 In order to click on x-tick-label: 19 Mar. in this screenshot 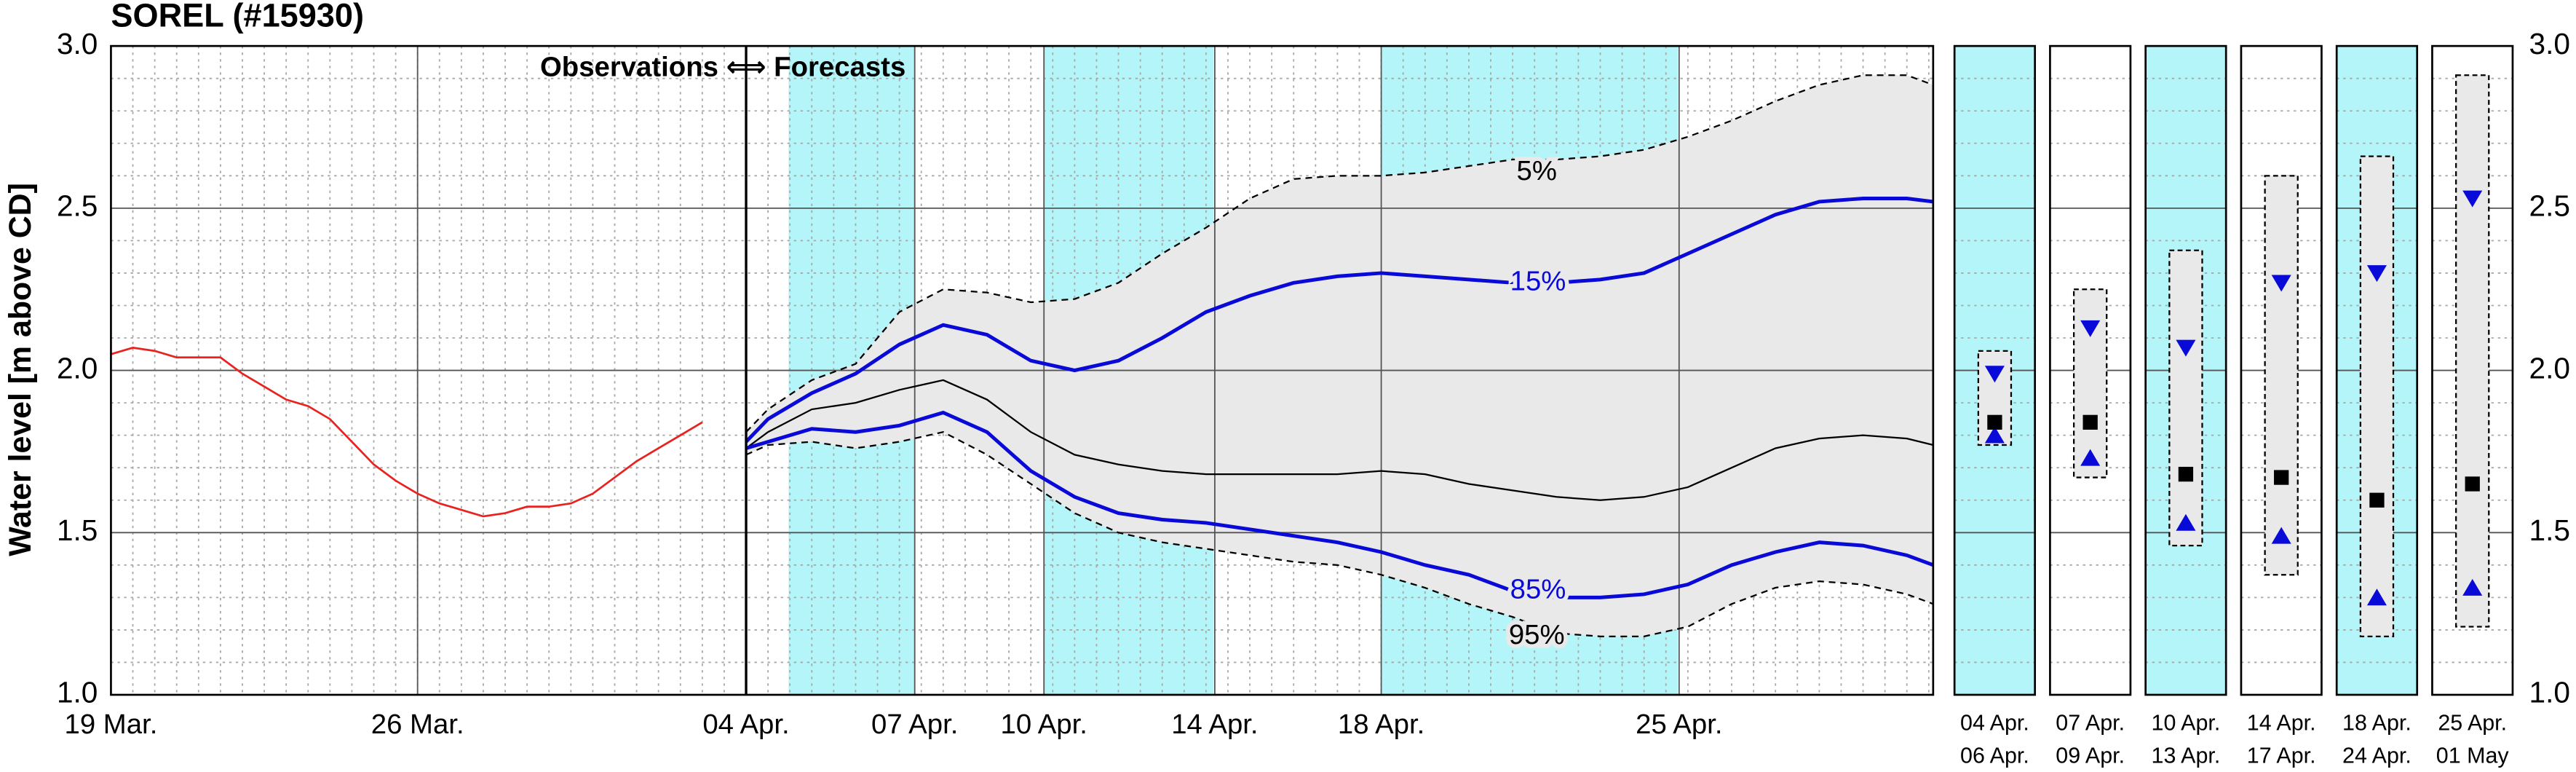, I will do `click(111, 724)`.